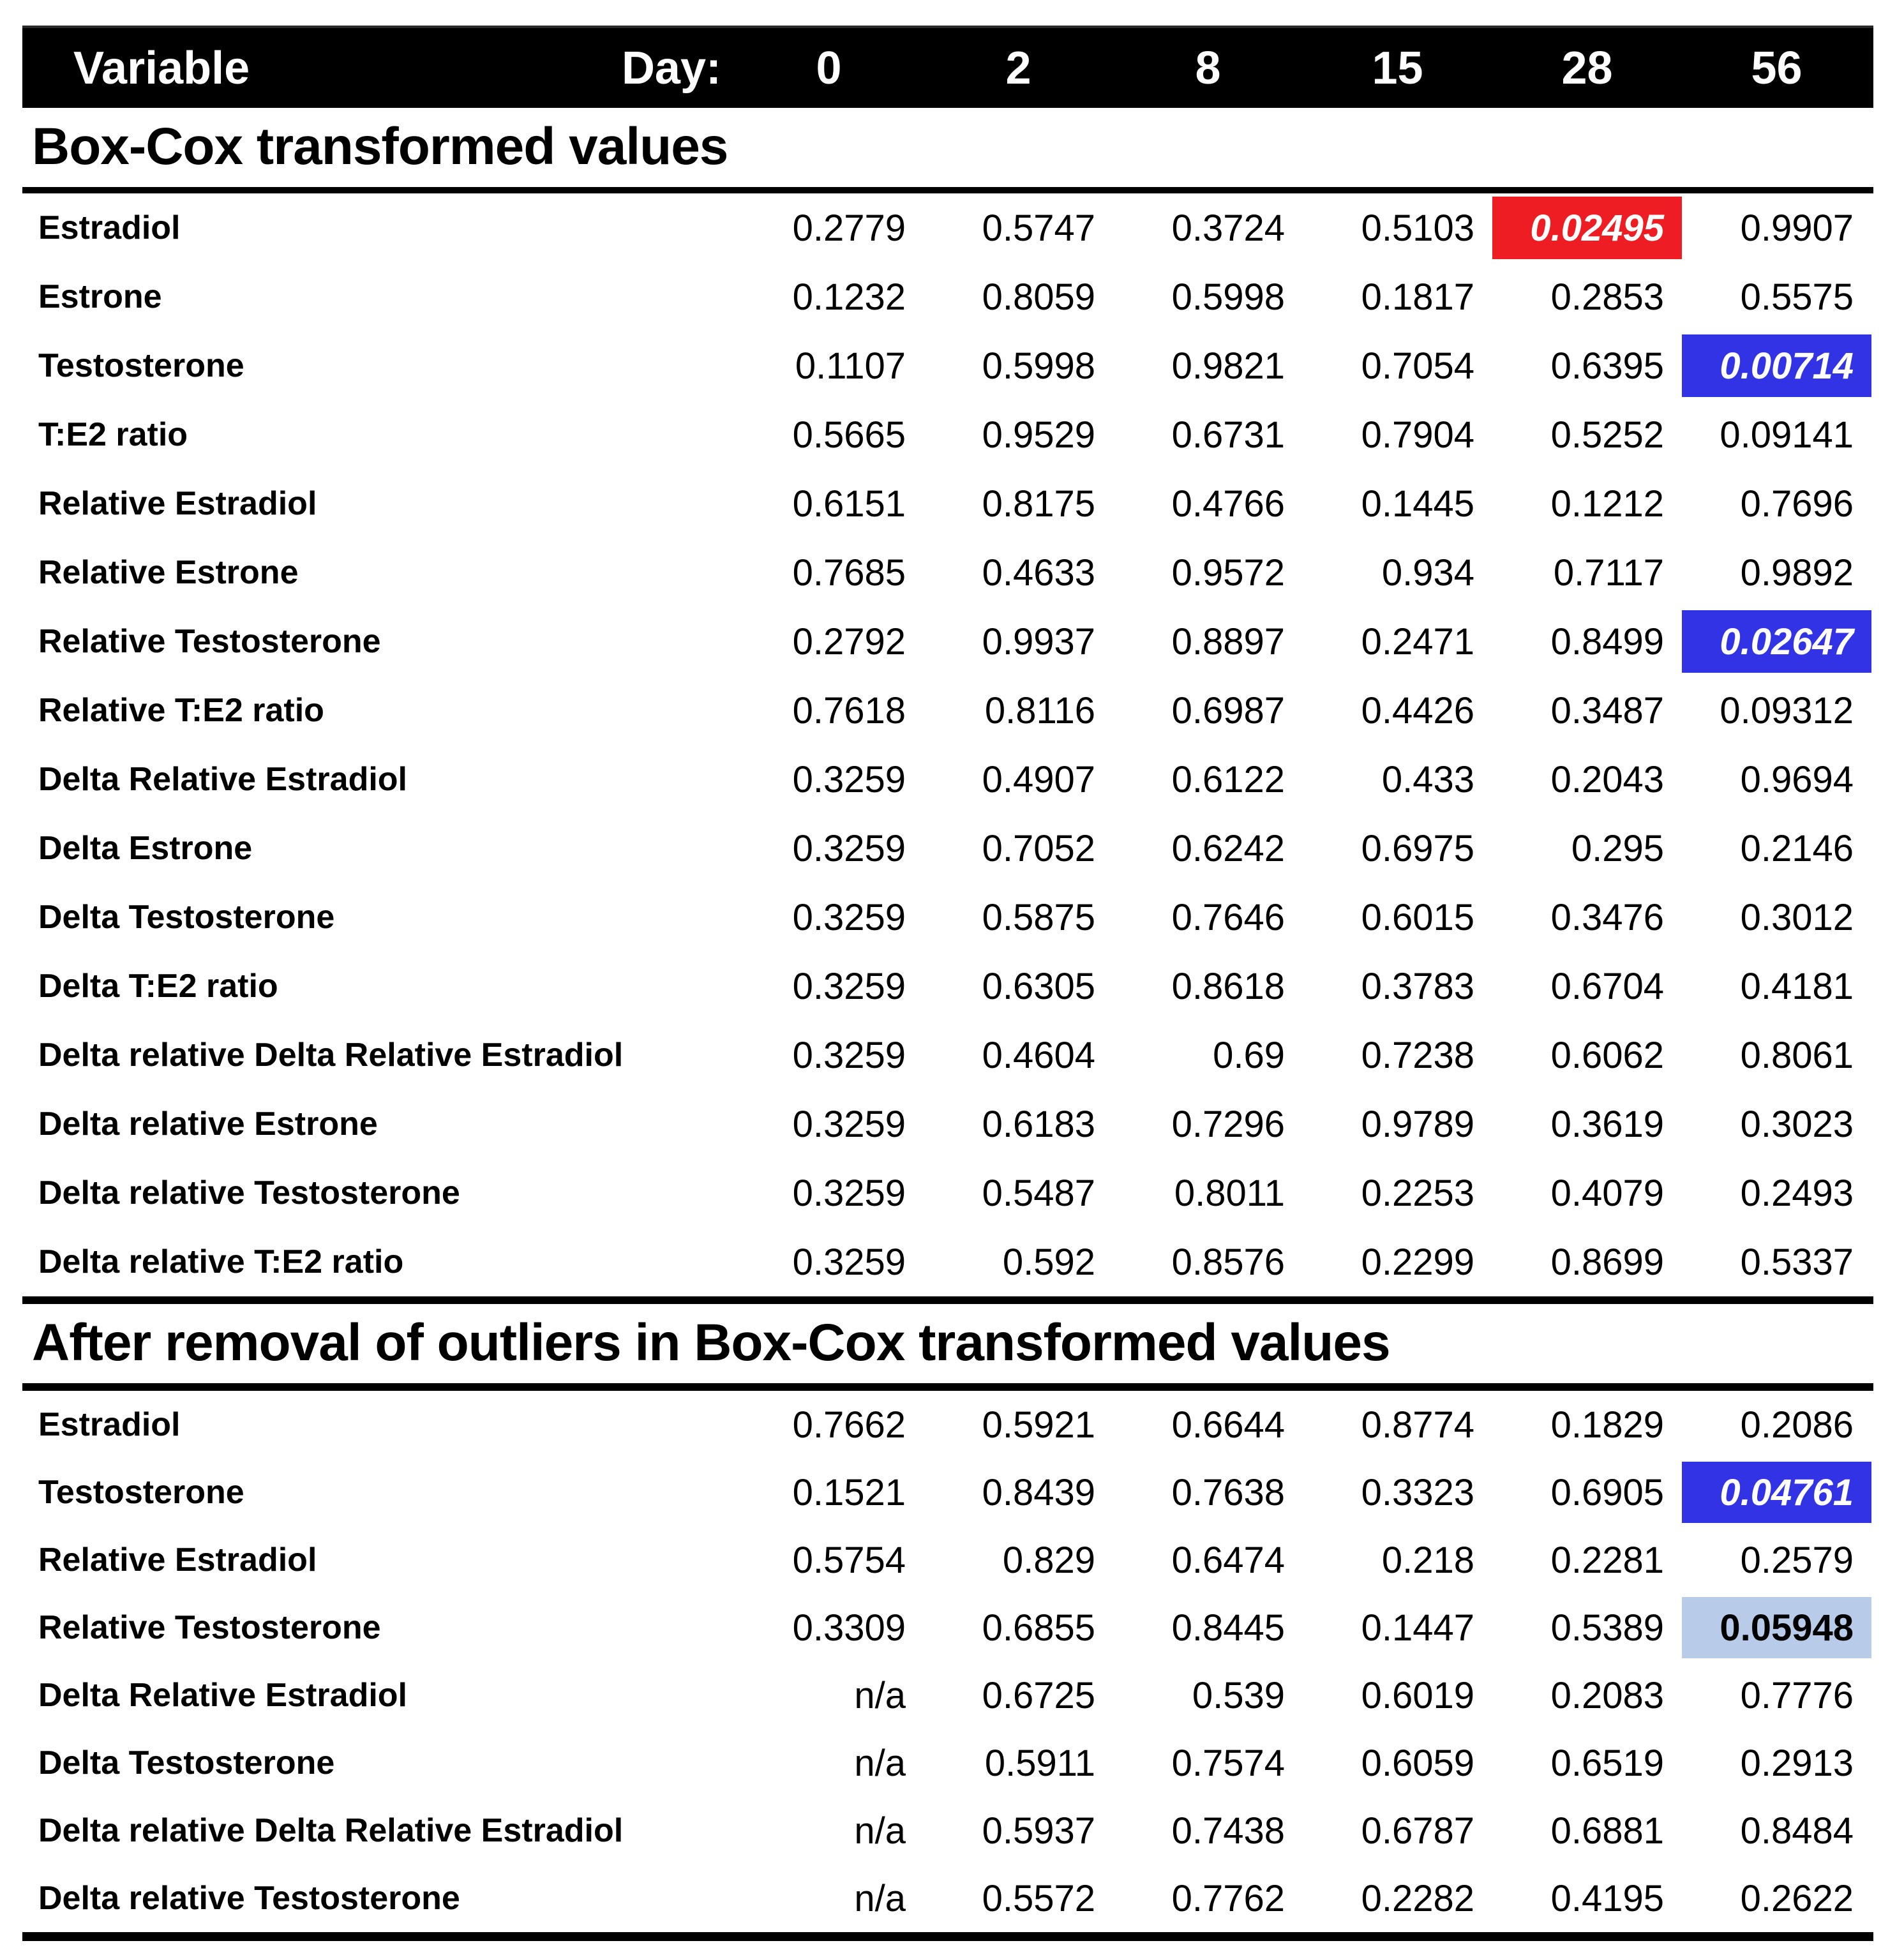 Image resolution: width=1904 pixels, height=1957 pixels. I want to click on header-variable-label: Variable, so click(161, 68).